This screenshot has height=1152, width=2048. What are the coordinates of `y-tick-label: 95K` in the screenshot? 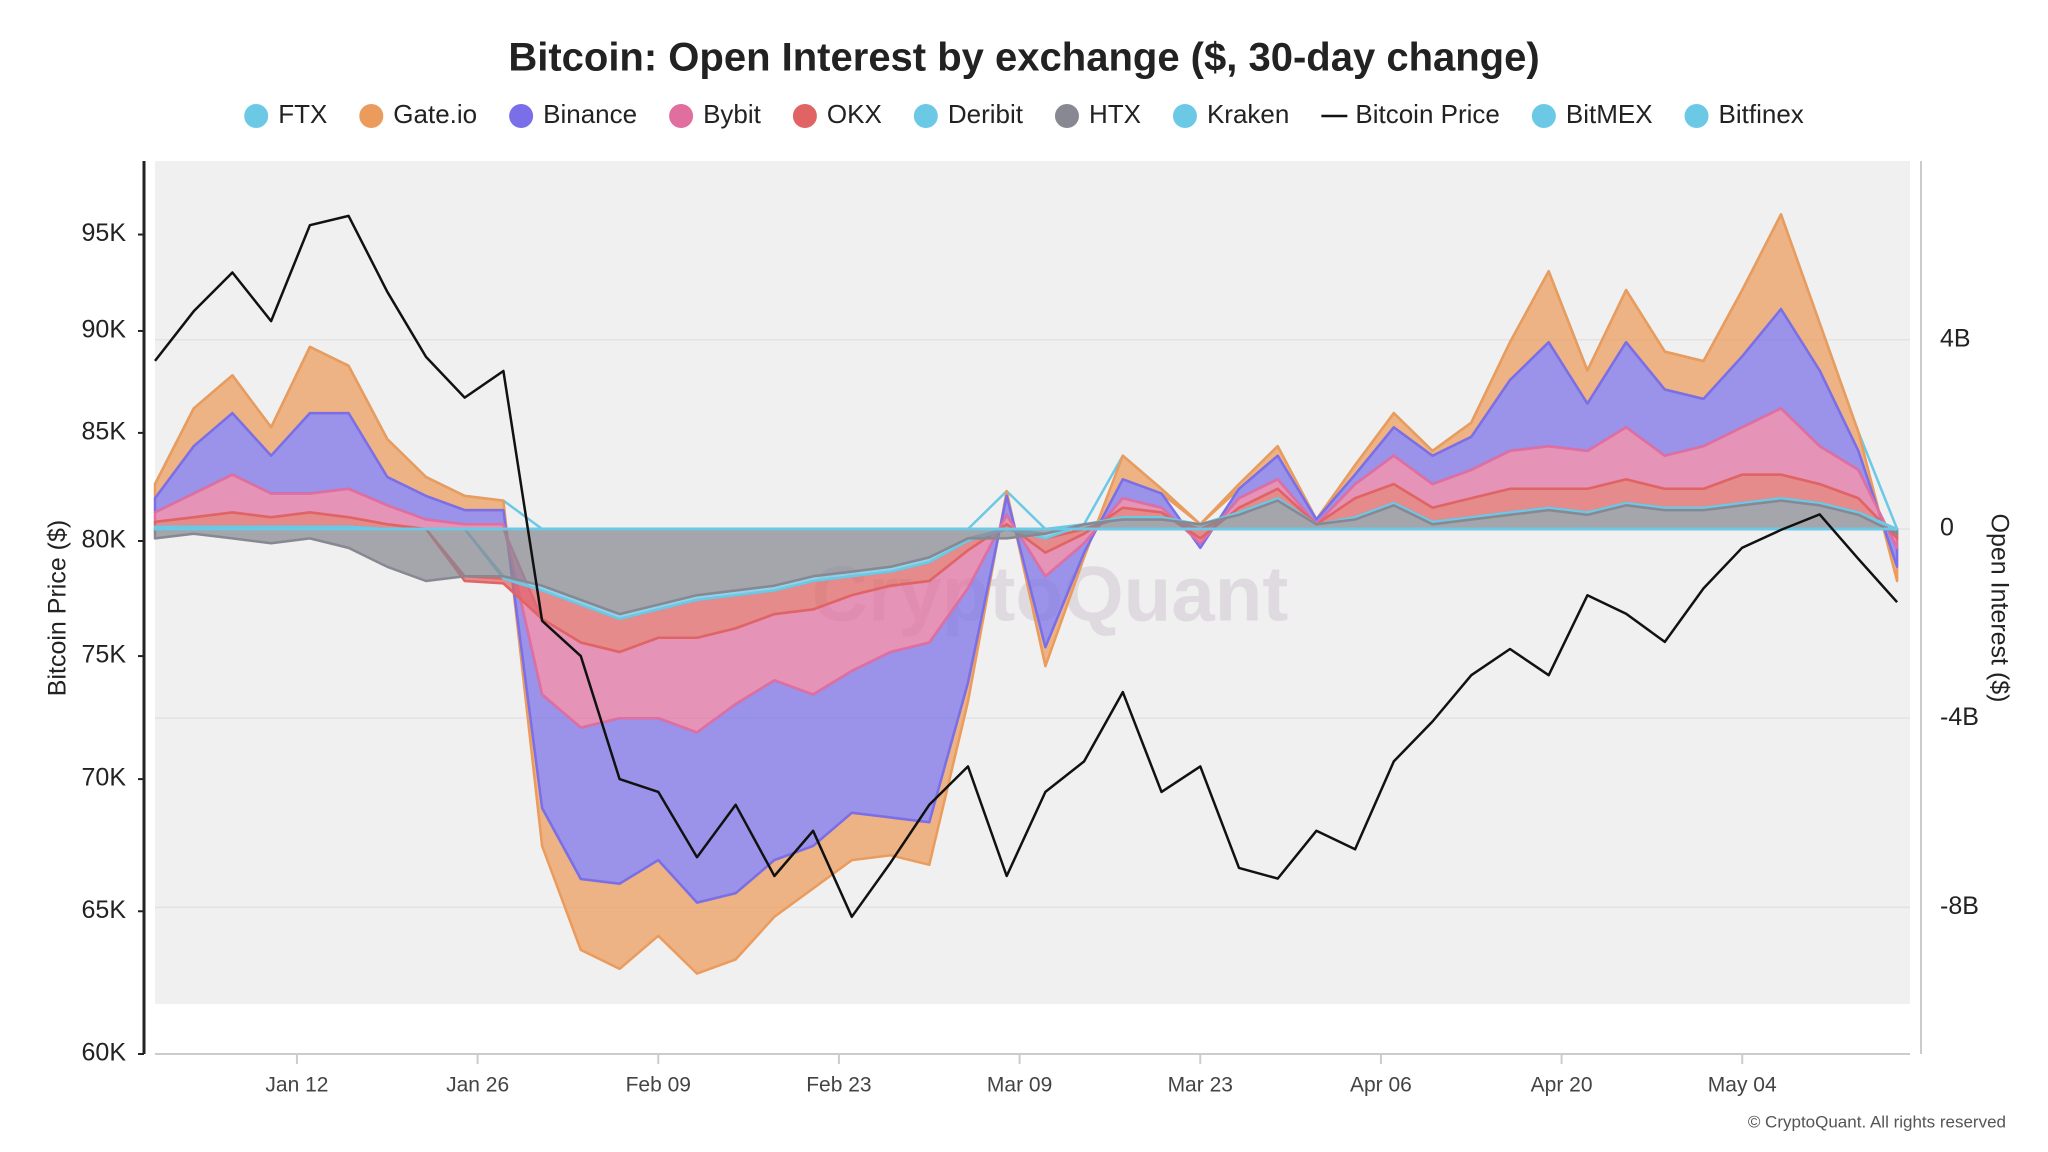 It's located at (104, 233).